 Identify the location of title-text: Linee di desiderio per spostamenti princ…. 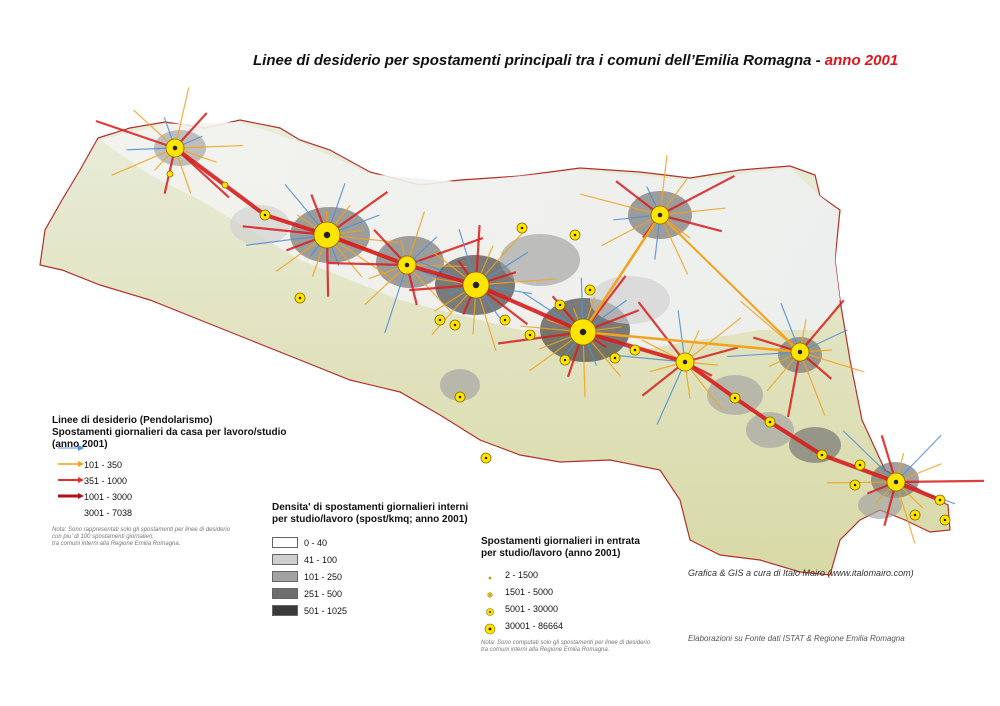
(539, 60).